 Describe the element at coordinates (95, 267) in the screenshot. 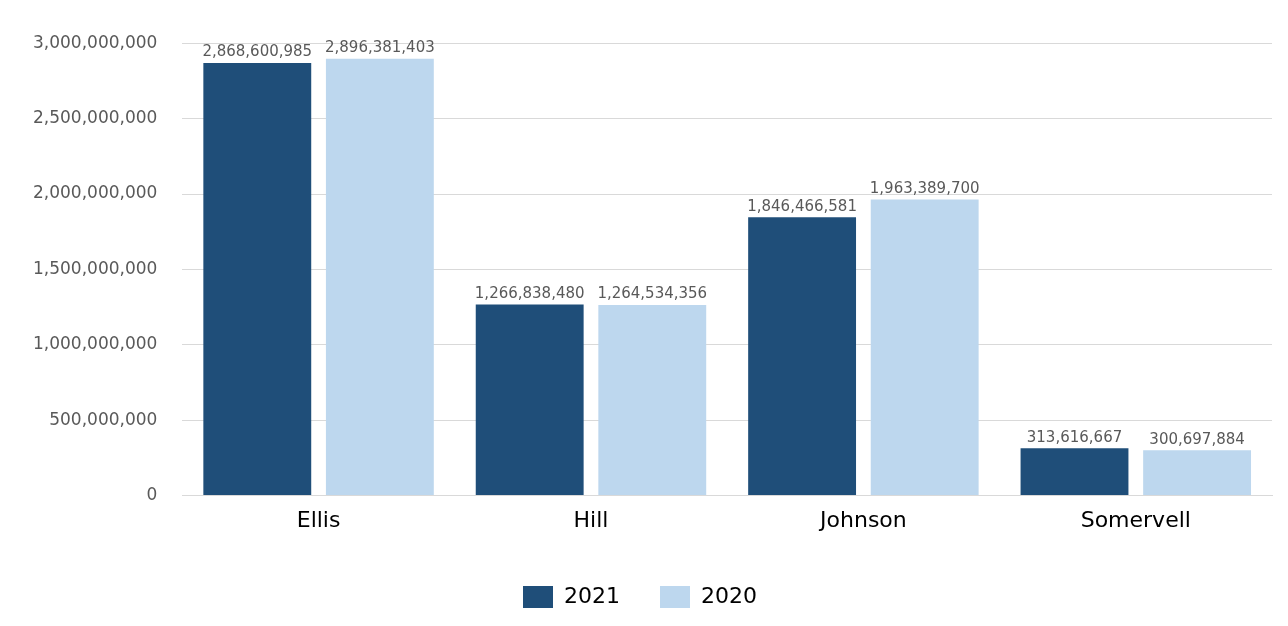

I see `y-tick-label: 1,500,000,000` at that location.